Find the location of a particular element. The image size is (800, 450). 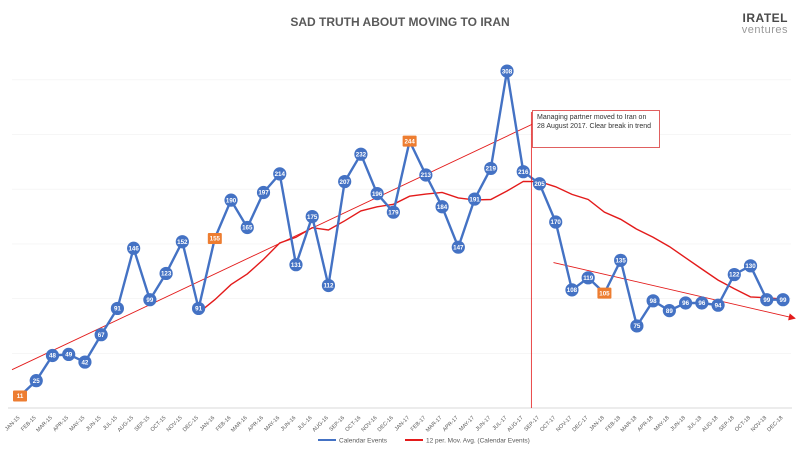

data-label: 105 is located at coordinates (604, 293).